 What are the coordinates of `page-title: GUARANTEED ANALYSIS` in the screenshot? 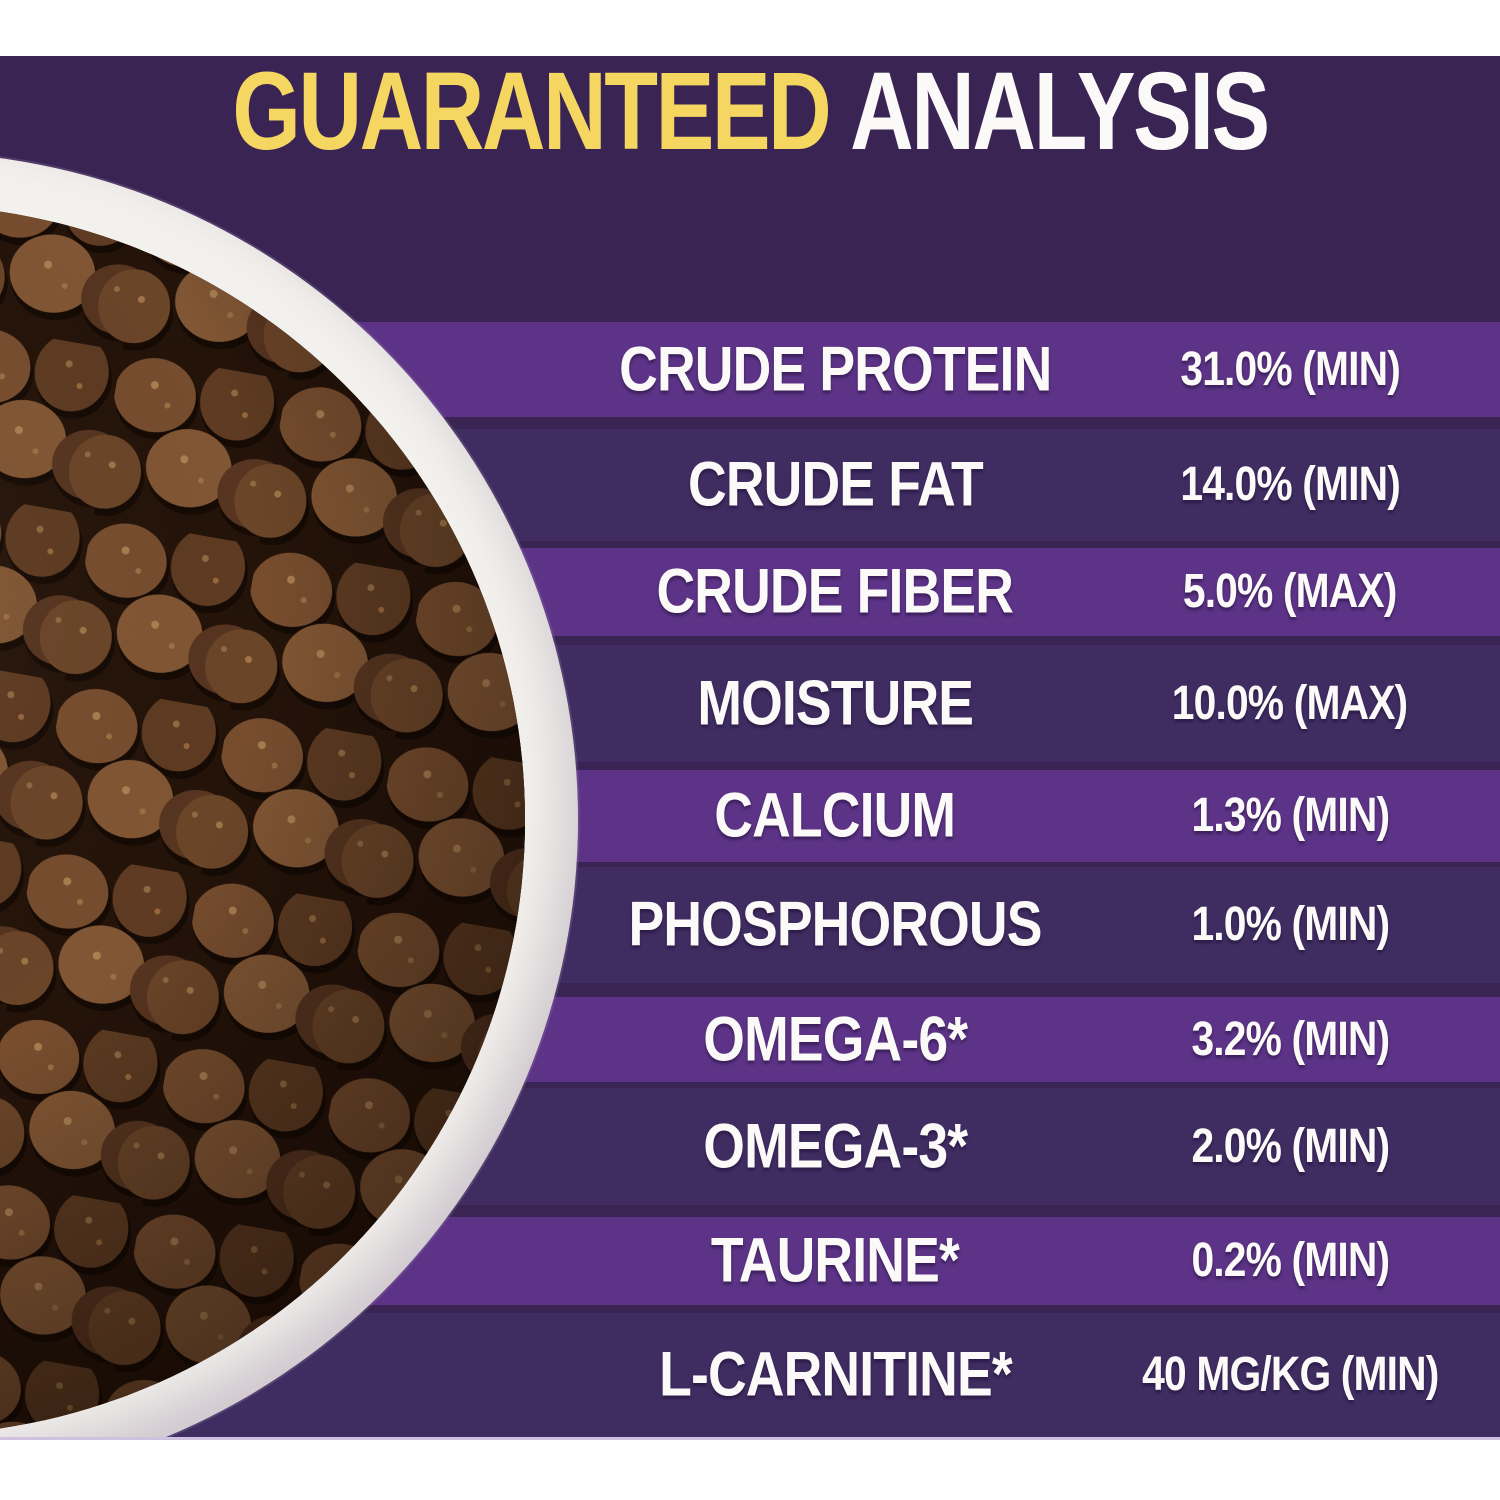 It's located at (750, 115).